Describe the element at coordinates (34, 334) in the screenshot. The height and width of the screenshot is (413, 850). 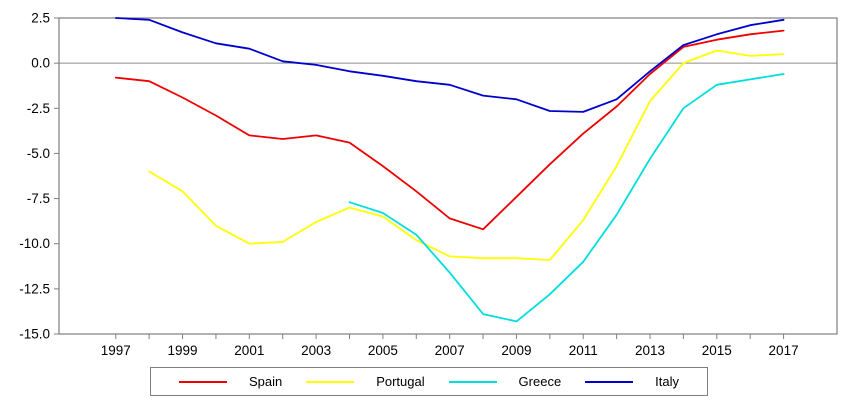
I see `y-tick-label: -15.0` at that location.